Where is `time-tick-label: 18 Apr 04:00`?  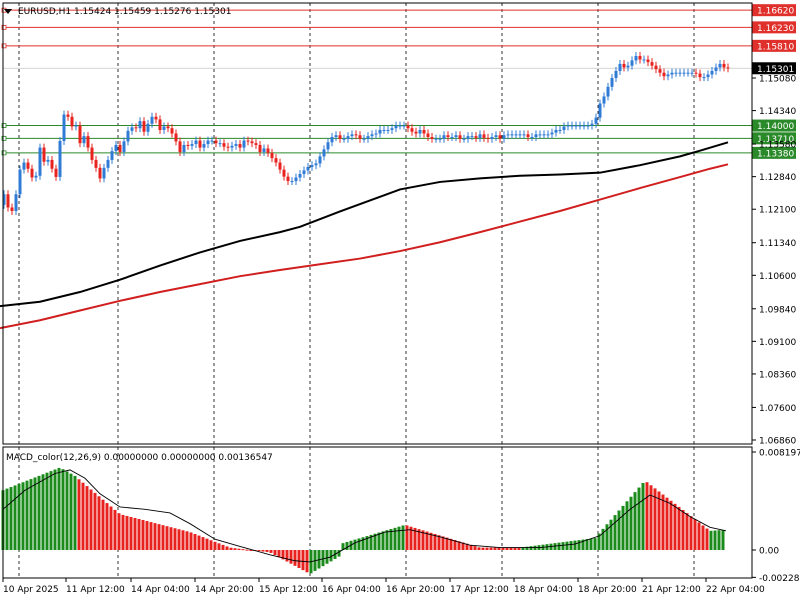 time-tick-label: 18 Apr 04:00 is located at coordinates (543, 590).